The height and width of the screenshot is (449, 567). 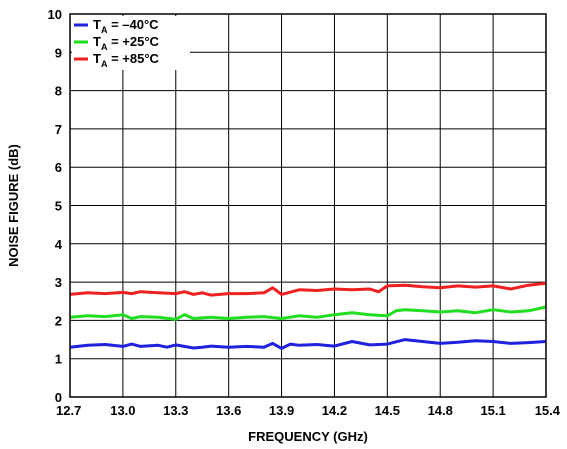 I want to click on y-tick-label: 5, so click(x=58, y=206).